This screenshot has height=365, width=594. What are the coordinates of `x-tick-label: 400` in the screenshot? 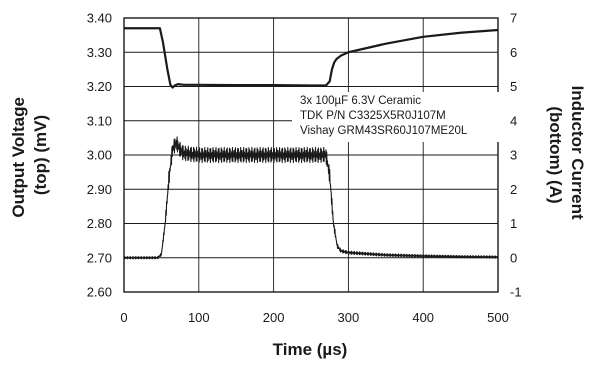 It's located at (423, 317).